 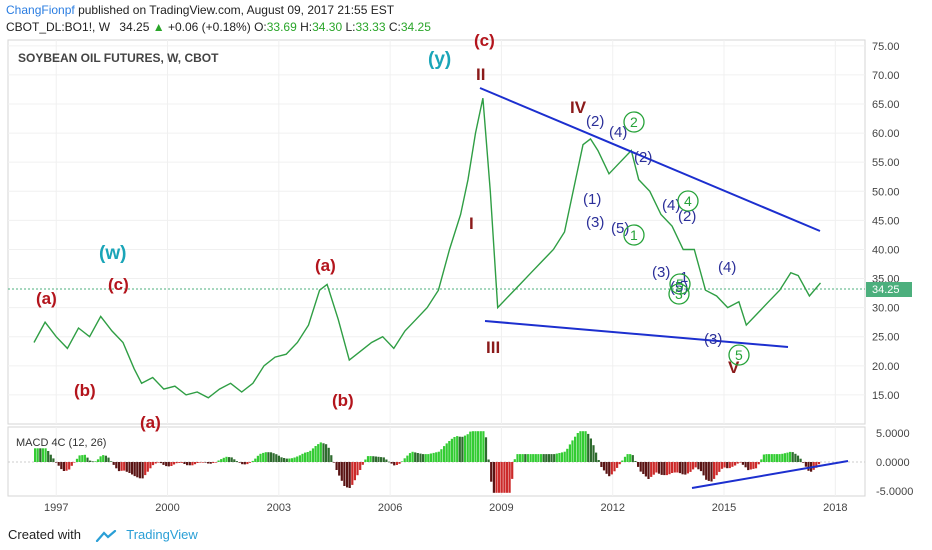 I want to click on x-tick-label: 1997, so click(x=56, y=508).